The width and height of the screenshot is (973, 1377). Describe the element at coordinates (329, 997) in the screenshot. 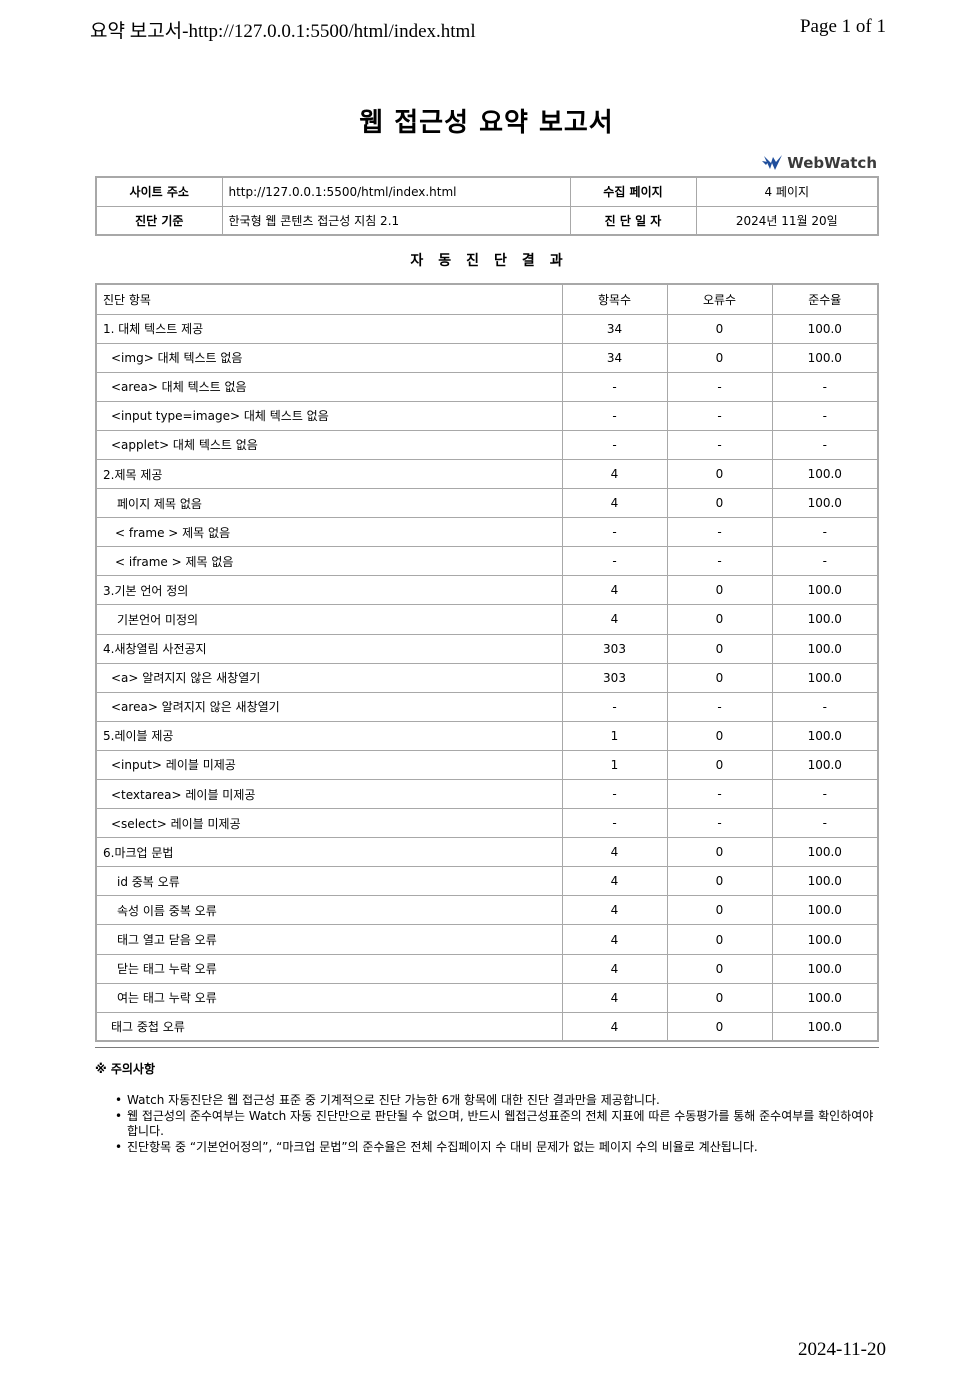

I see `row-item-name: 여는 태그 누락 오류` at that location.